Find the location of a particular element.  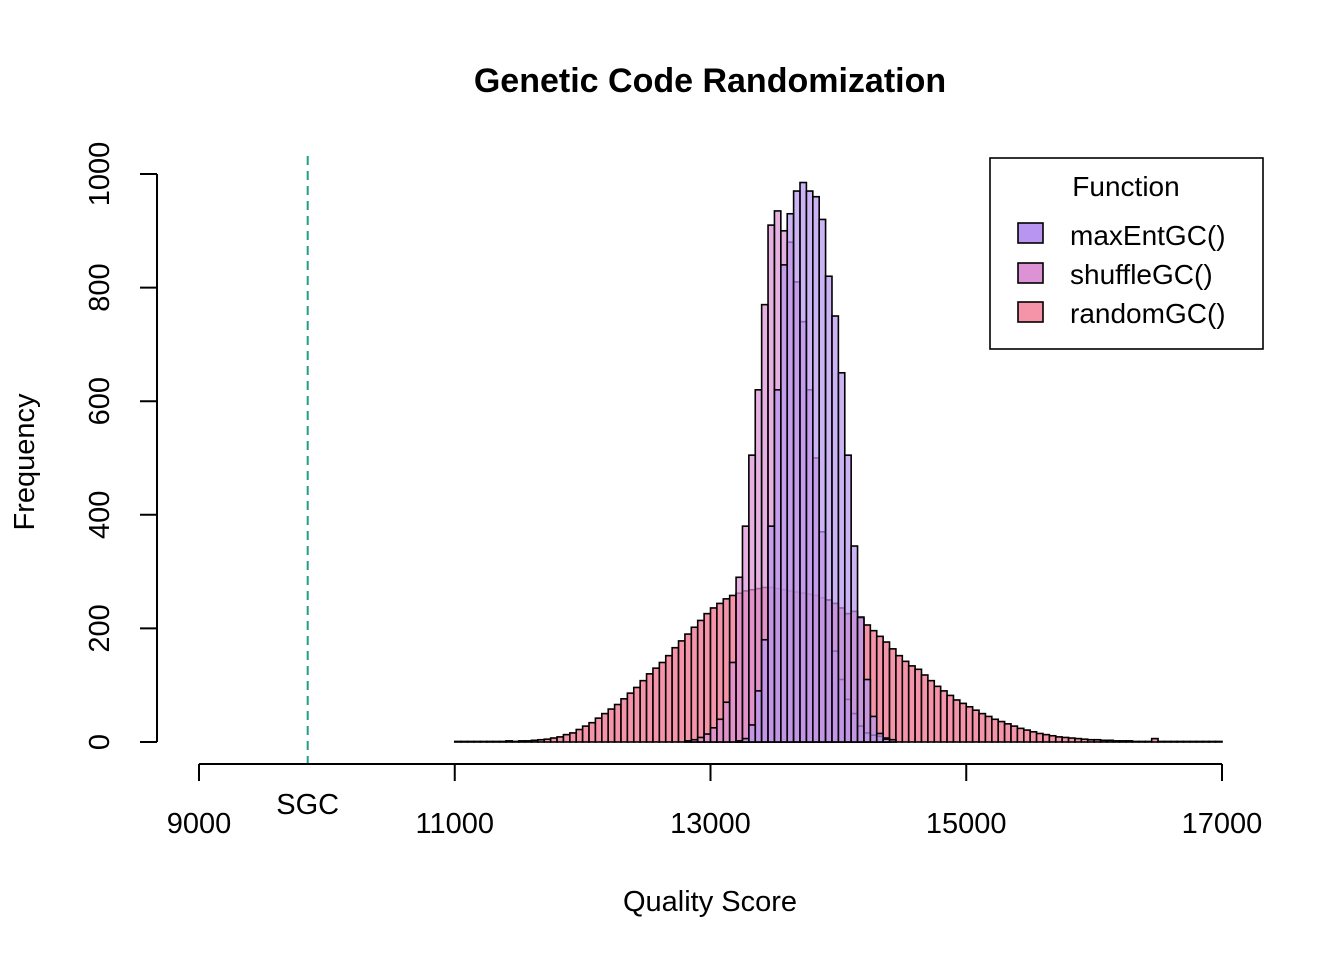

y-axis-label: Frequency is located at coordinates (25, 462).